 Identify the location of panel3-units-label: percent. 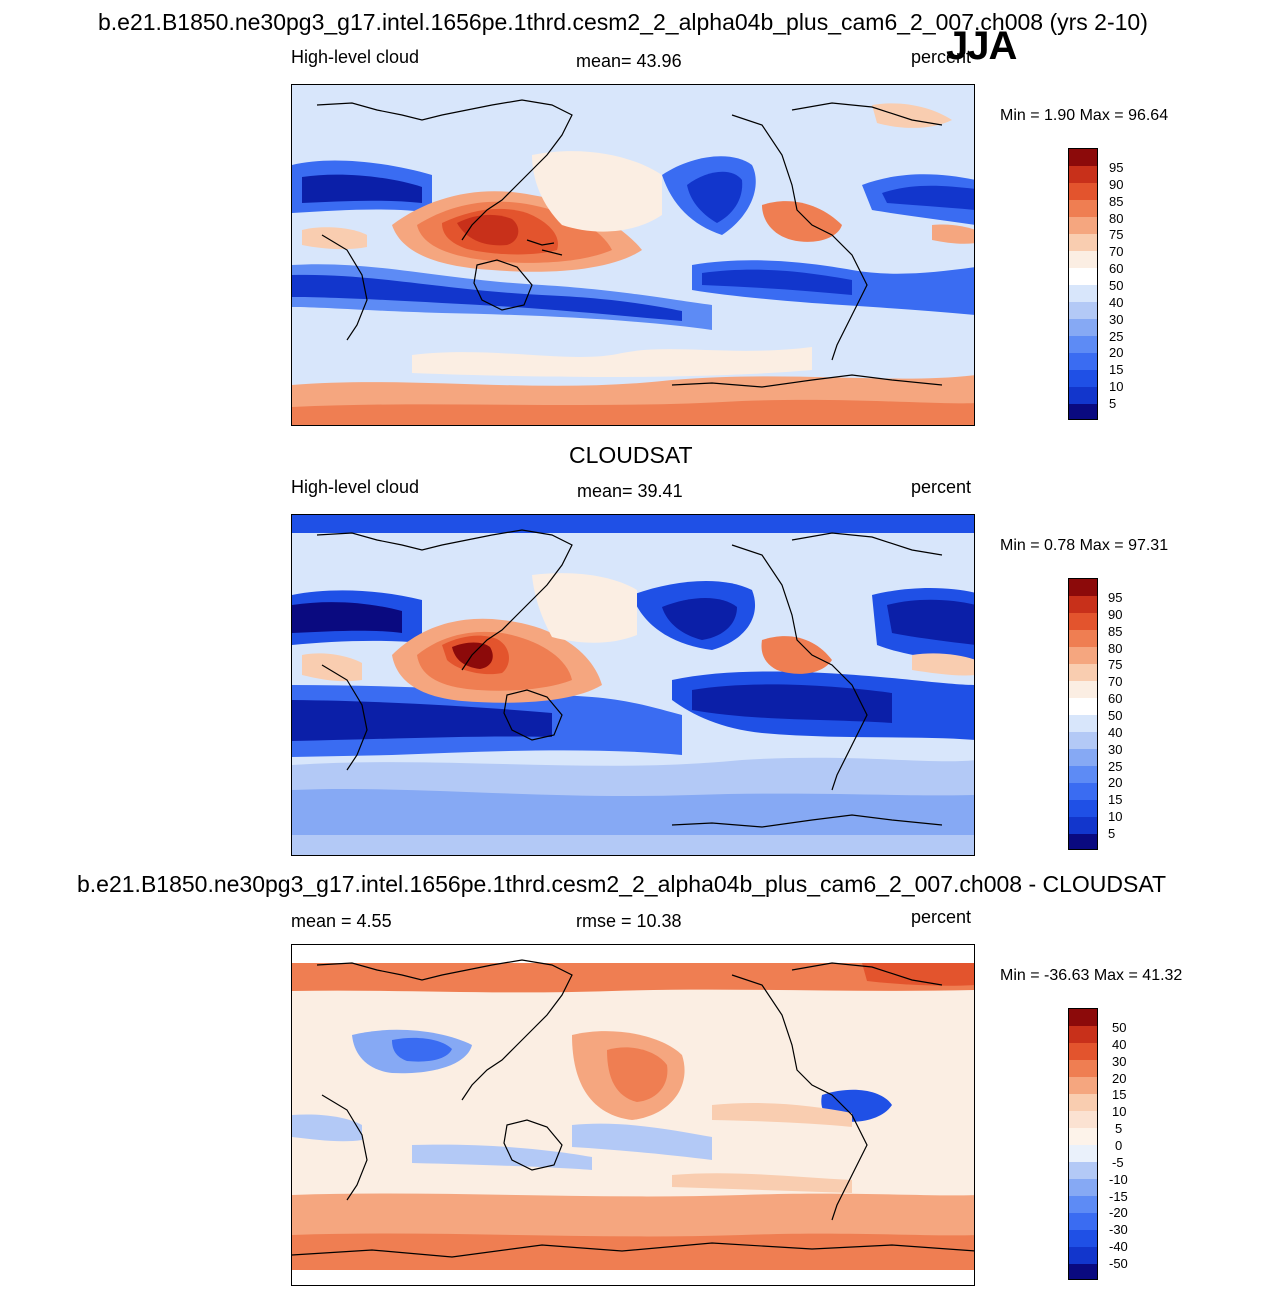
(941, 917).